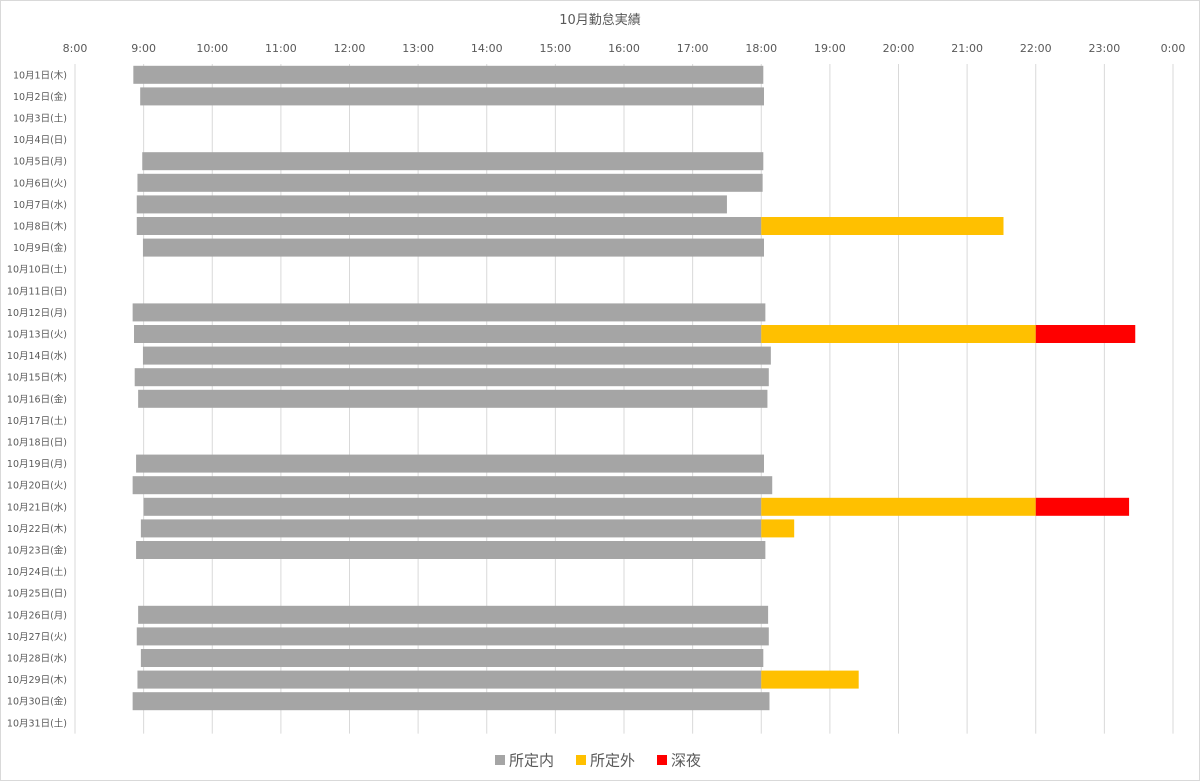 This screenshot has height=781, width=1200. What do you see at coordinates (37, 723) in the screenshot?
I see `y-tick-label: 10月31日(土)` at bounding box center [37, 723].